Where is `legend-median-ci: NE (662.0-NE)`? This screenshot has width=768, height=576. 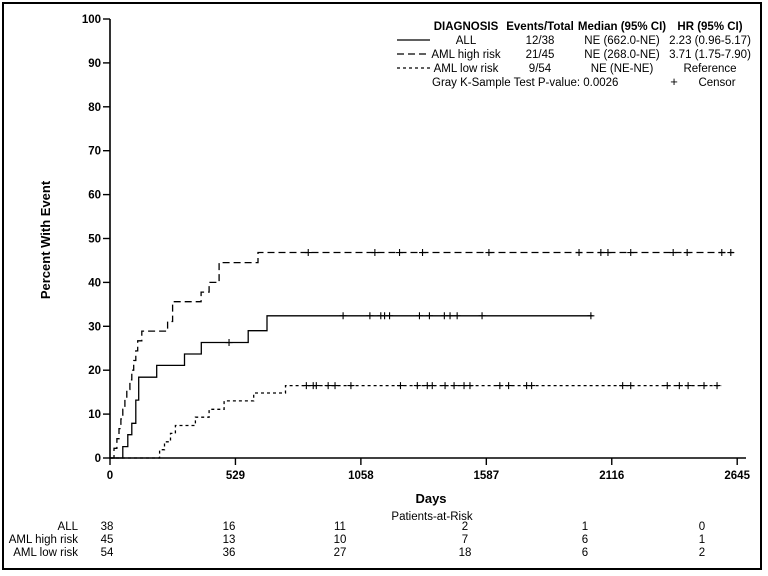 legend-median-ci: NE (662.0-NE) is located at coordinates (622, 41).